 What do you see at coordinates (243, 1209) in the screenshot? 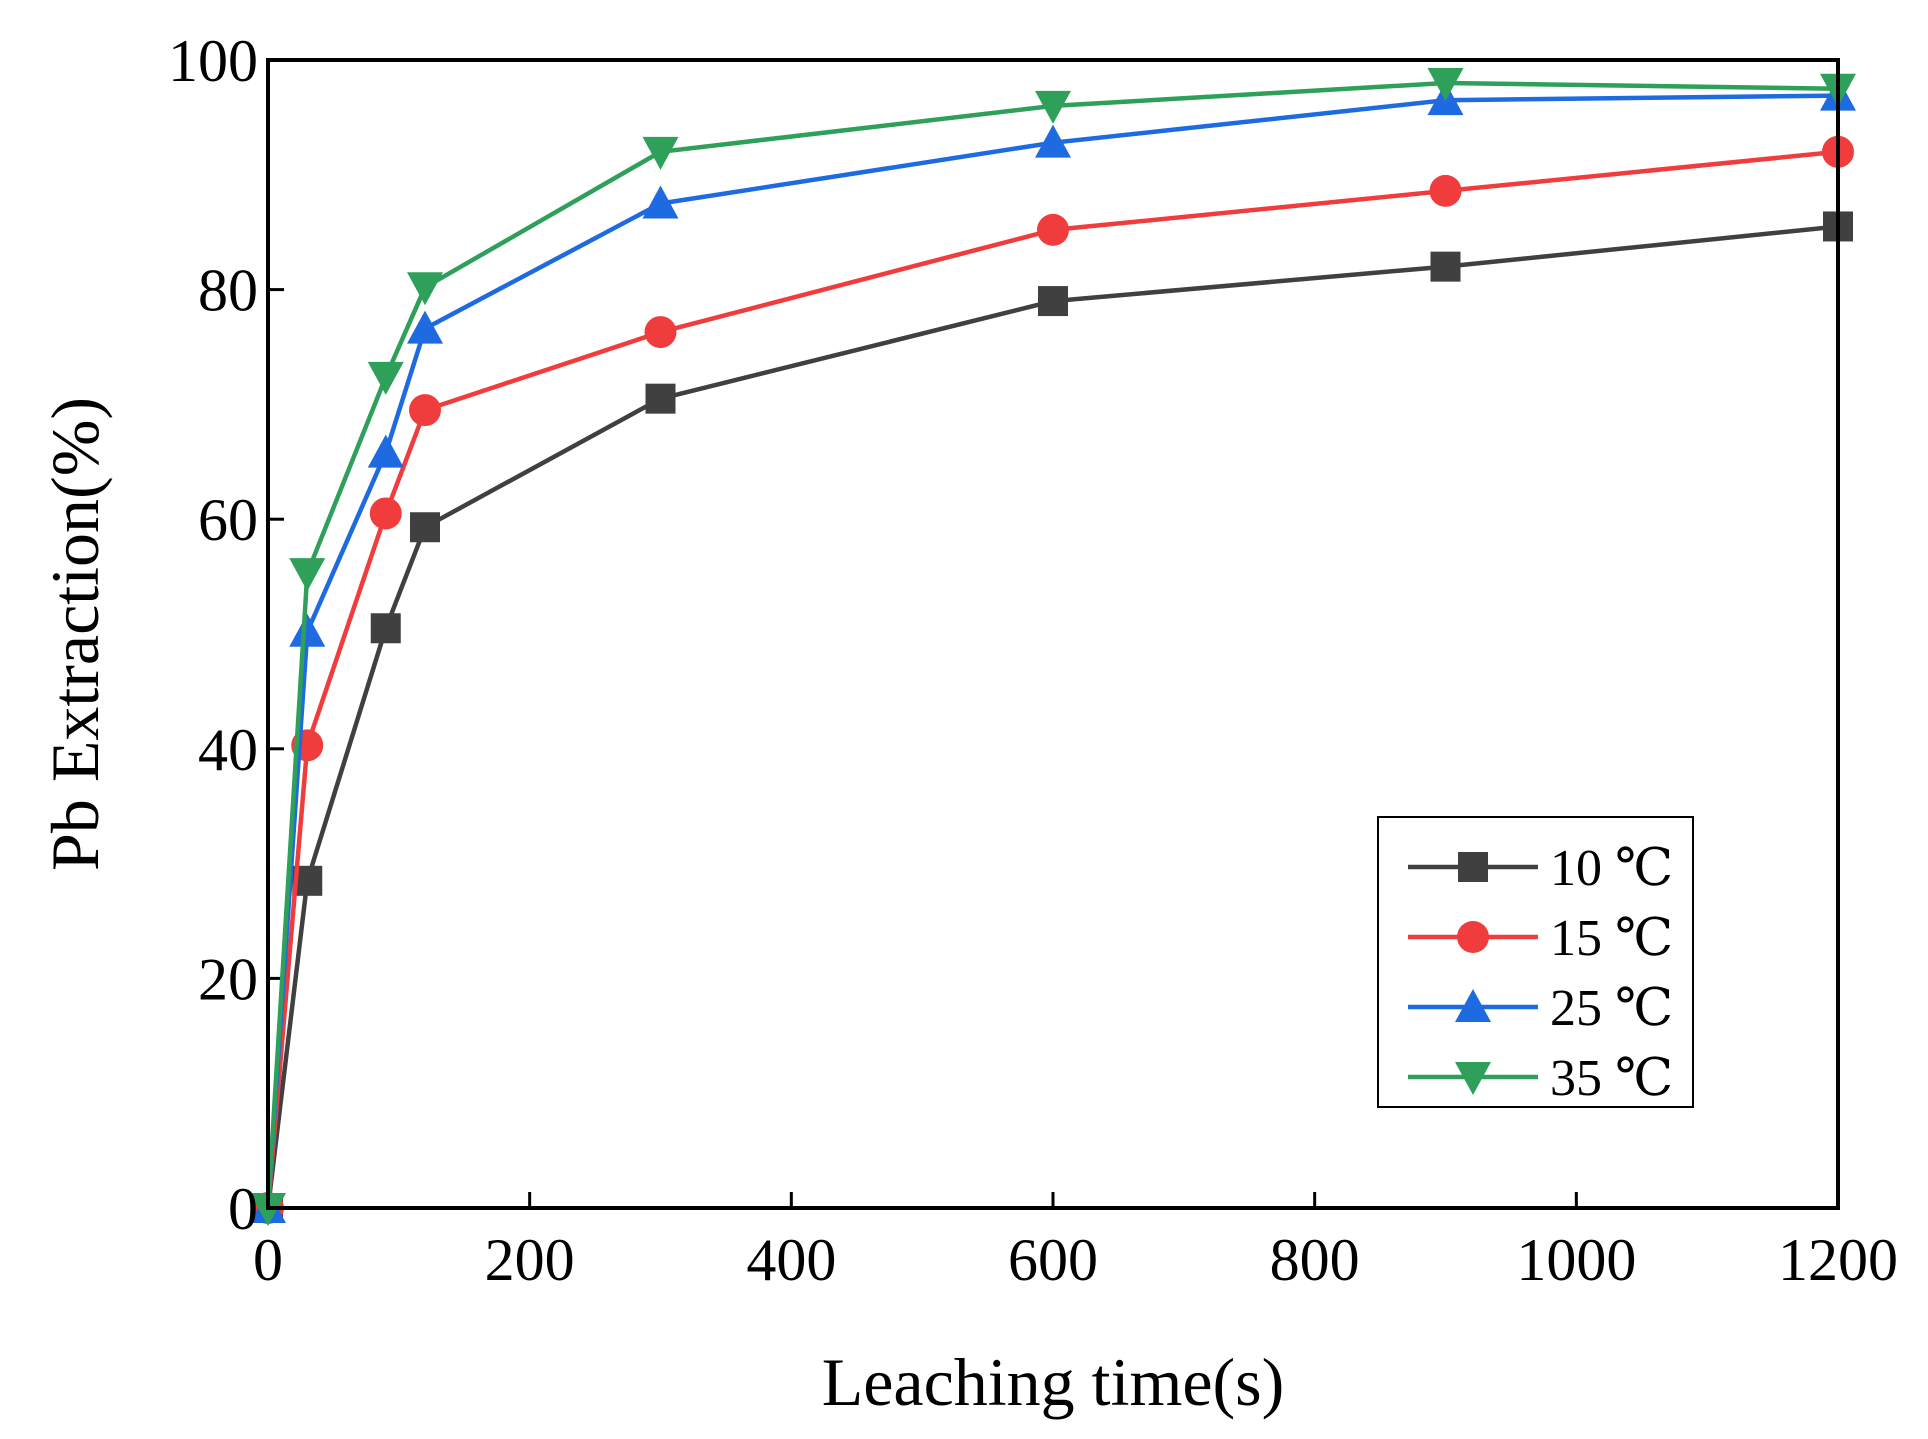
I see `y-tick-label-0: 0` at bounding box center [243, 1209].